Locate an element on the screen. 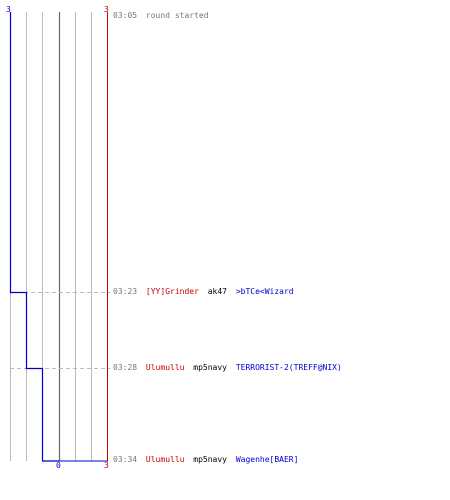 Image resolution: width=450 pixels, height=500 pixels. victim-name: >bTCe<Wizard is located at coordinates (264, 291).